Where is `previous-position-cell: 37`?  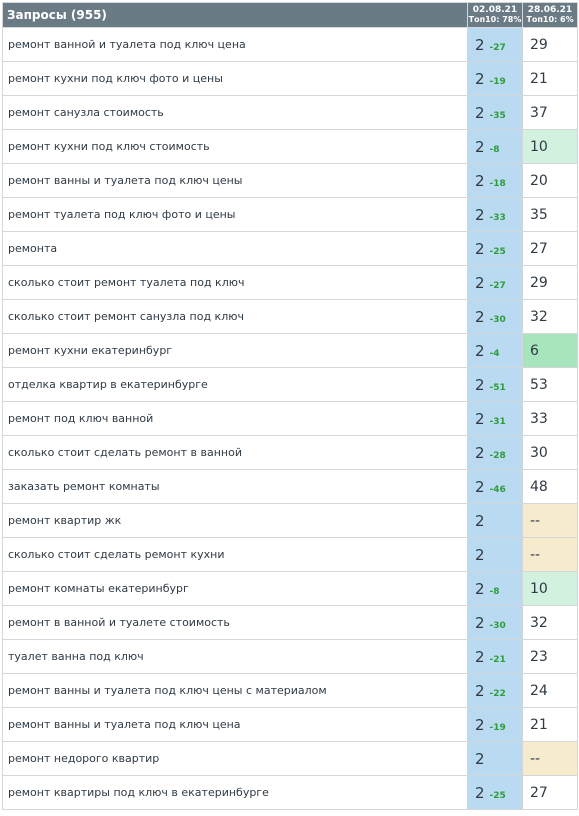
previous-position-cell: 37 is located at coordinates (550, 112).